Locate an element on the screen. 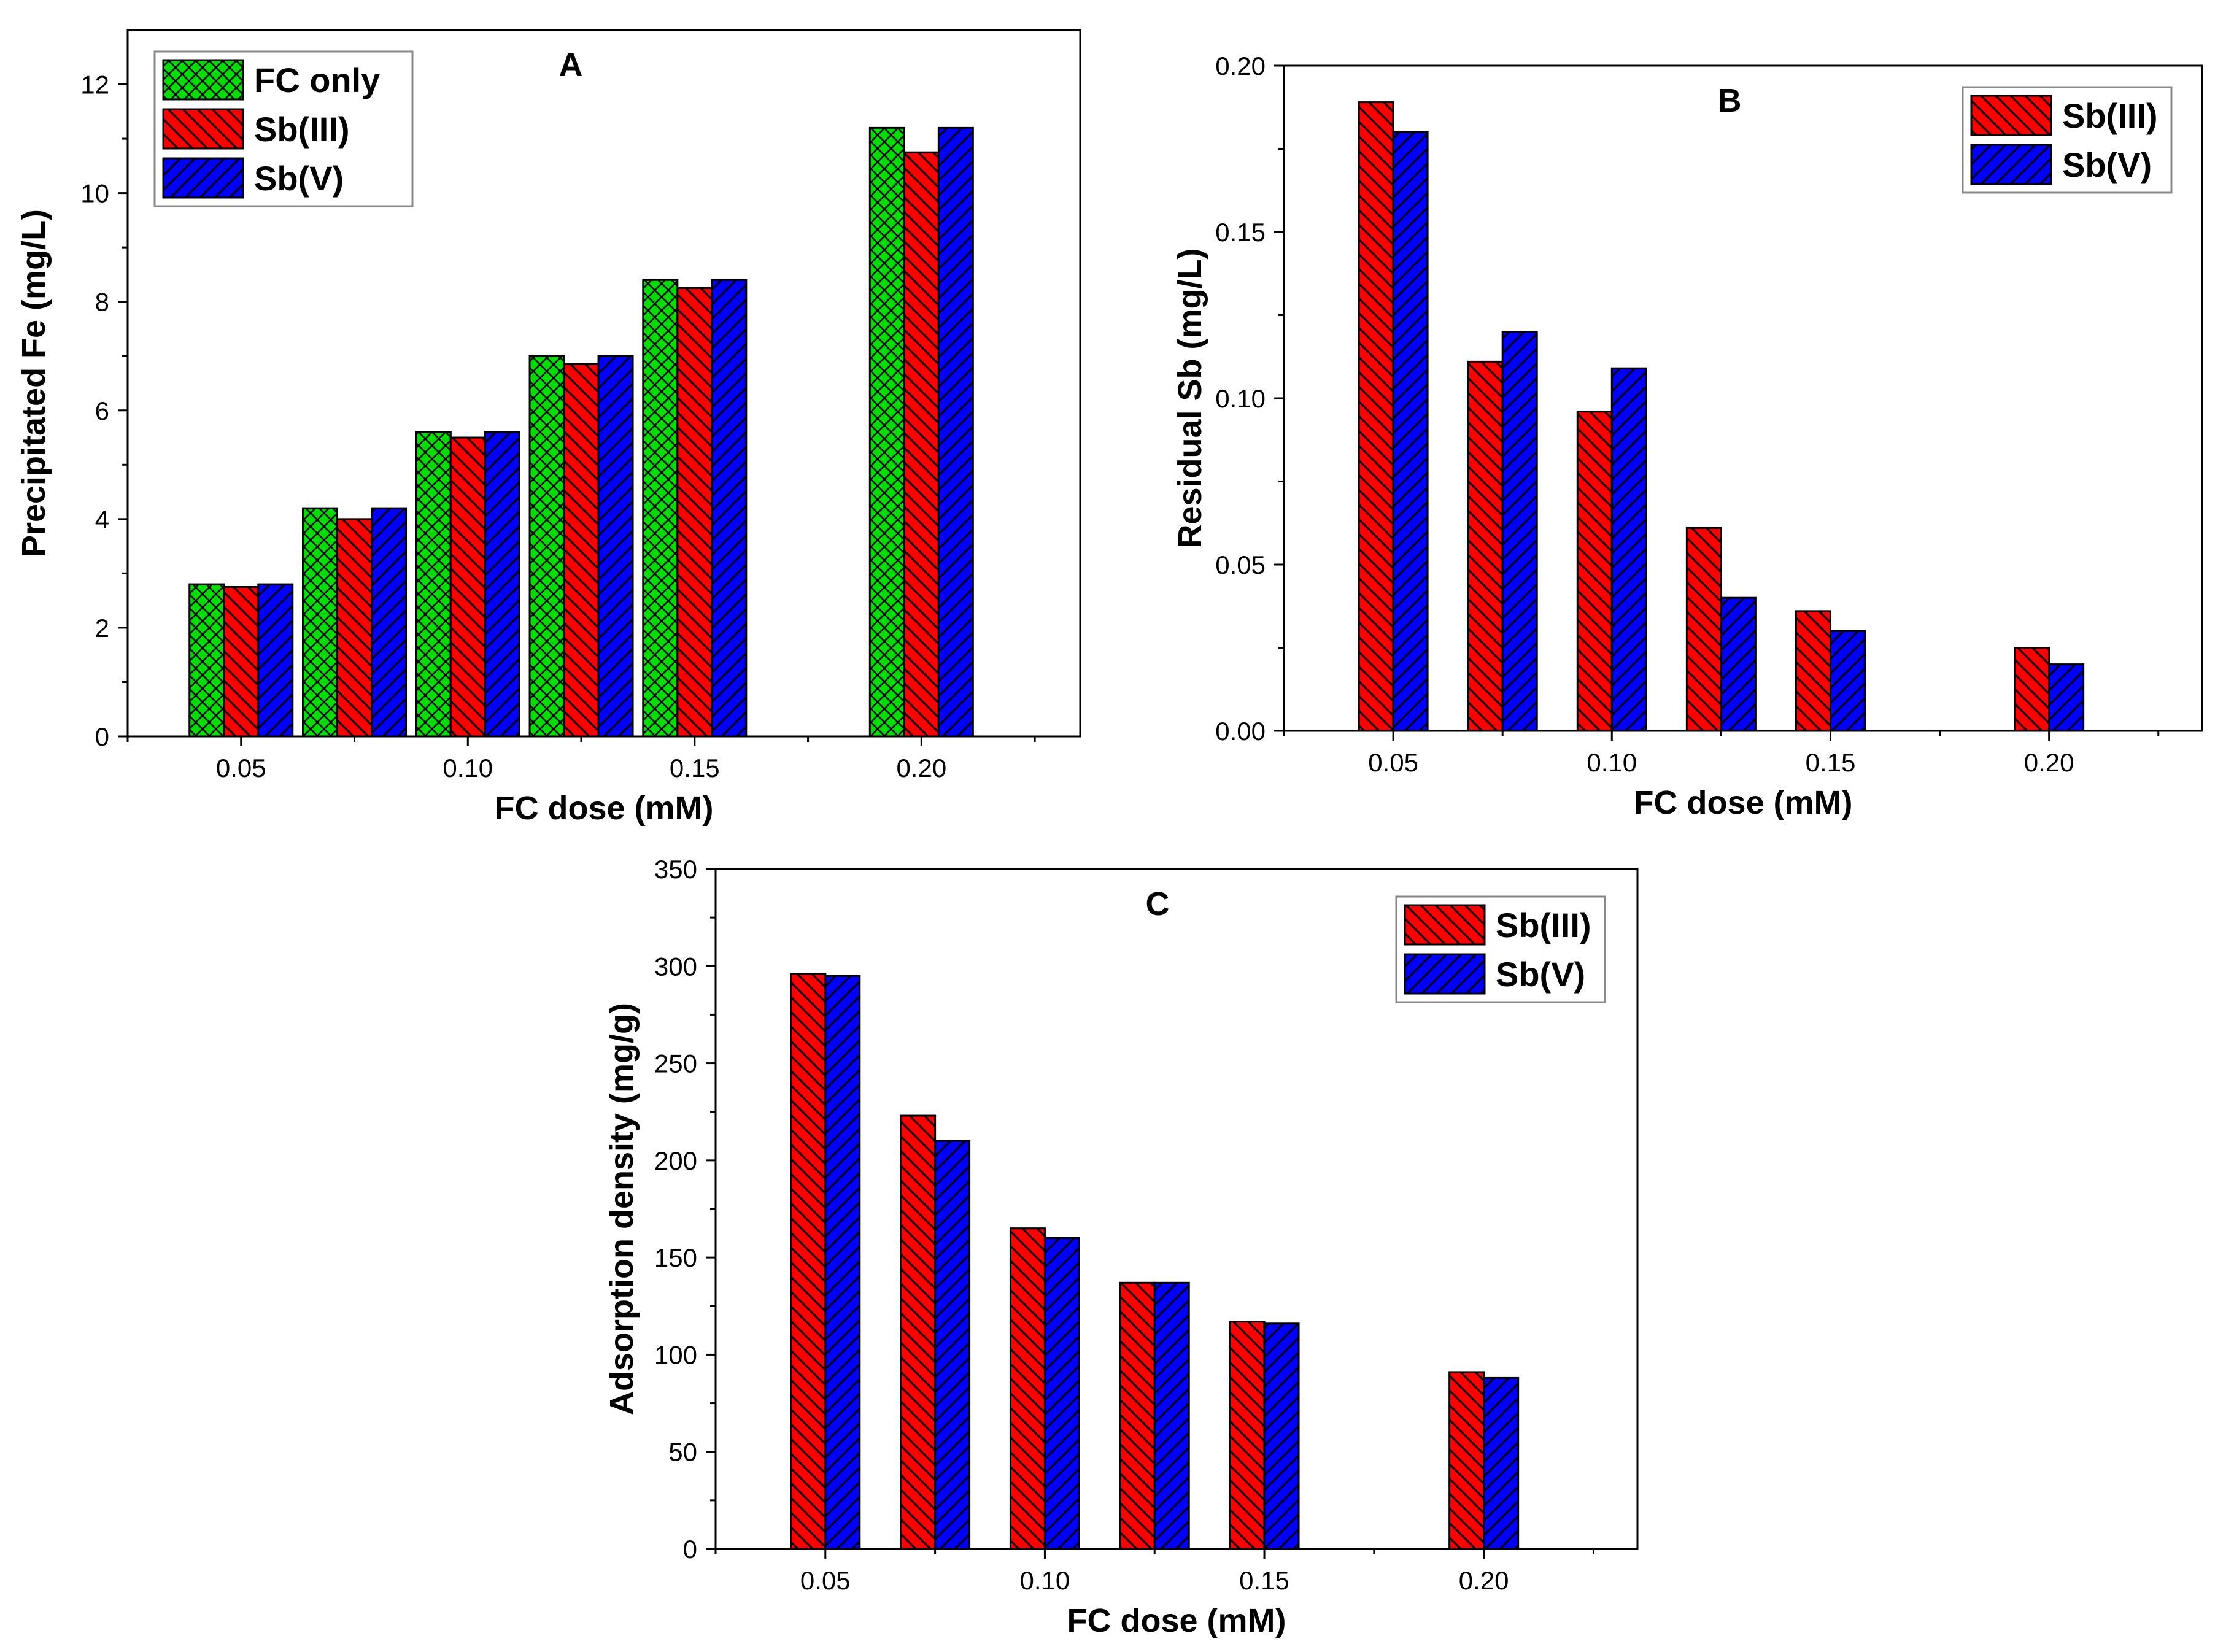 The width and height of the screenshot is (2234, 1652). y-tick-label: 10 is located at coordinates (95, 193).